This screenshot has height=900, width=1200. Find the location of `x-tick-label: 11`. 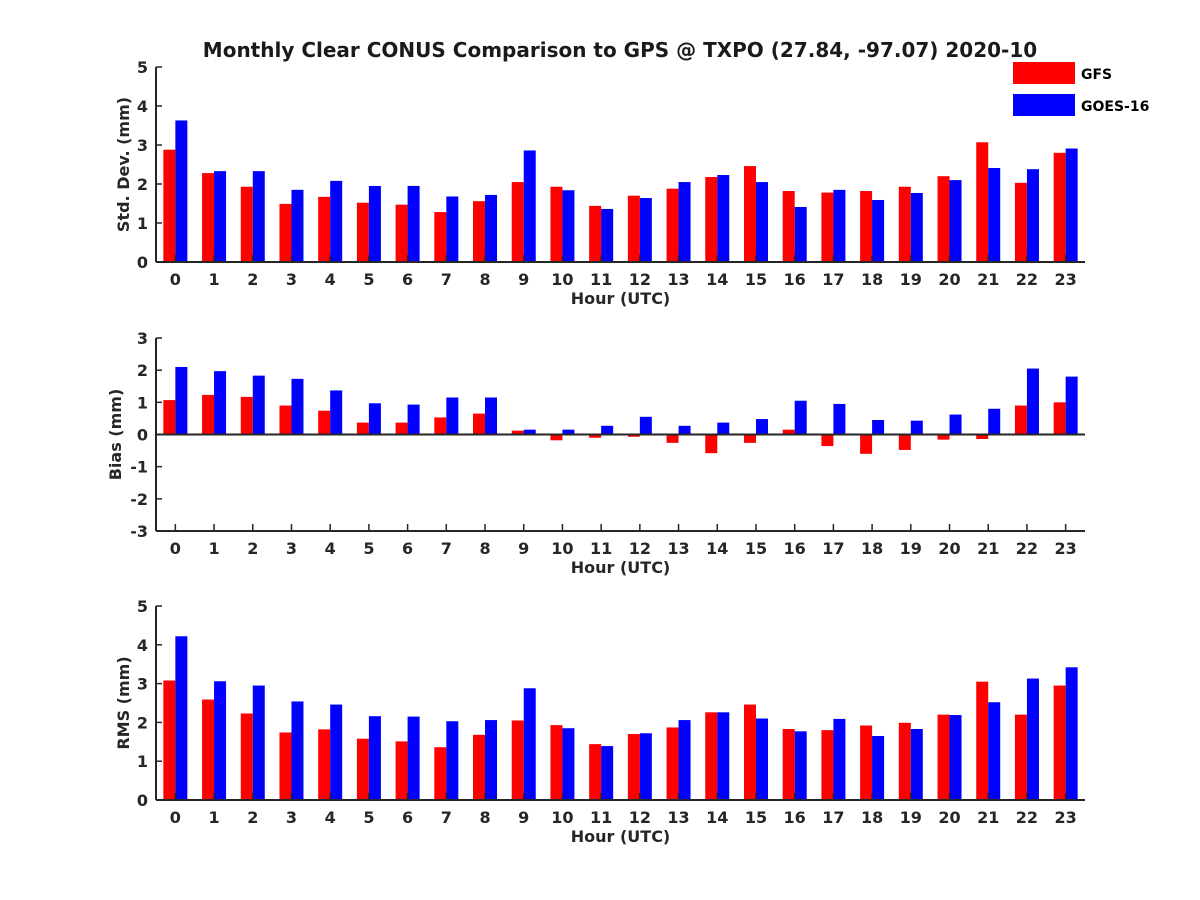

x-tick-label: 11 is located at coordinates (601, 279).